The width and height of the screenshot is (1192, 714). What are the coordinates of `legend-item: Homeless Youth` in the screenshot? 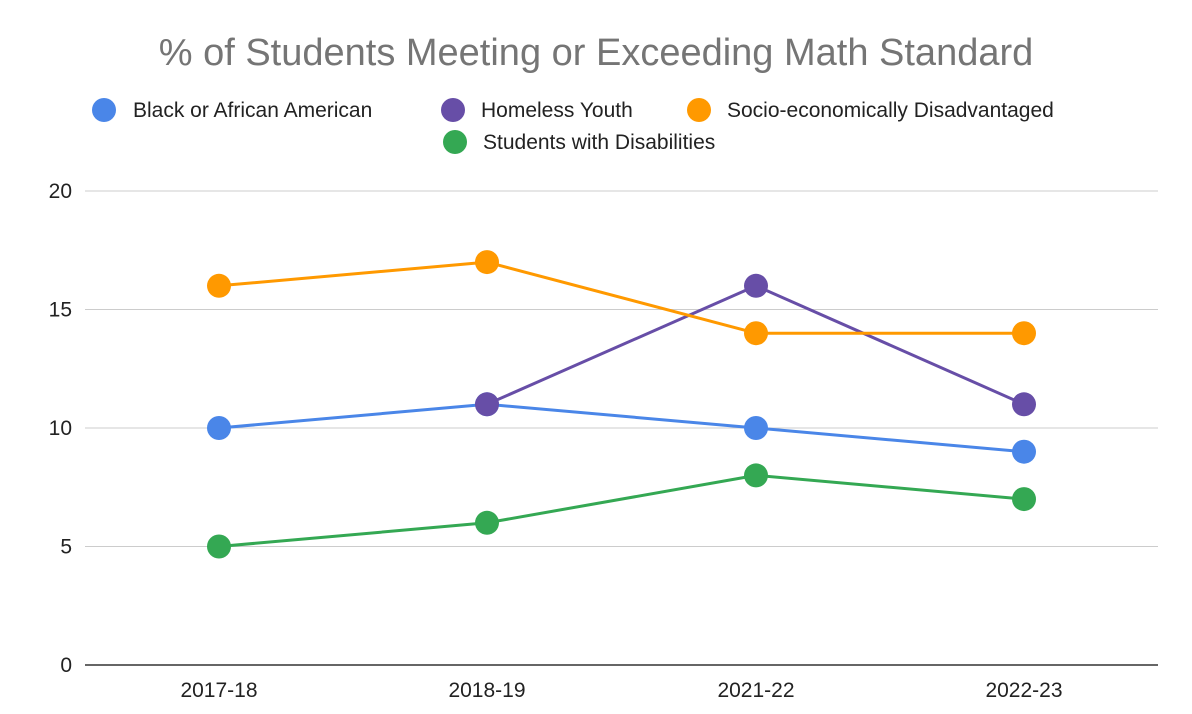 It's located at (537, 110).